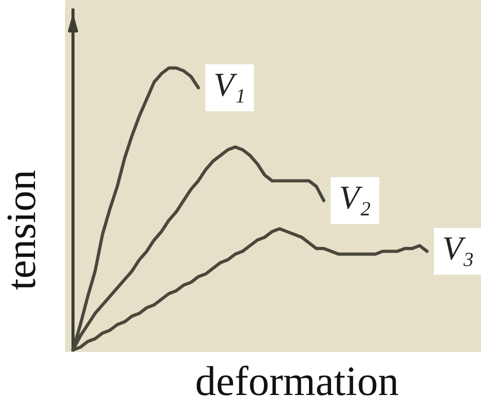 Image resolution: width=481 pixels, height=404 pixels. I want to click on series-label: V₁, so click(229, 88).